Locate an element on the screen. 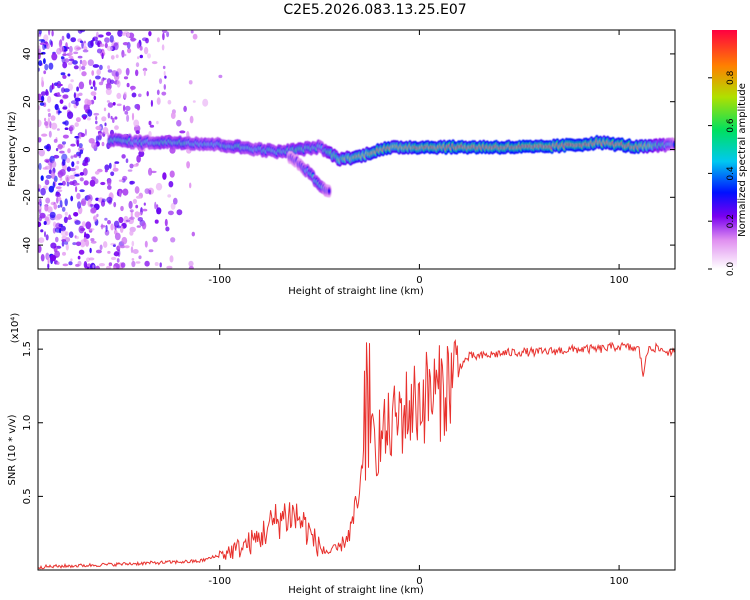 Image resolution: width=750 pixels, height=600 pixels. figure-title: C2E5.2026.083.13.25.E07 is located at coordinates (375, 10).